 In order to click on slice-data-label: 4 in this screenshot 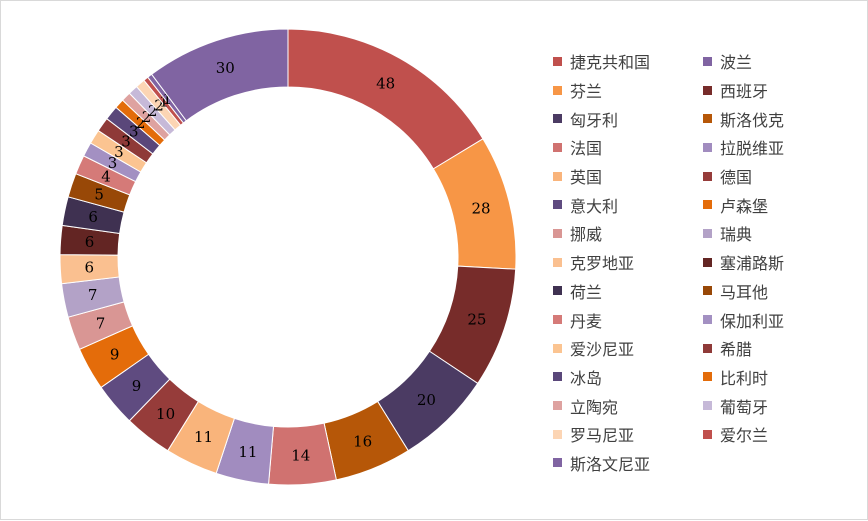, I will do `click(106, 176)`.